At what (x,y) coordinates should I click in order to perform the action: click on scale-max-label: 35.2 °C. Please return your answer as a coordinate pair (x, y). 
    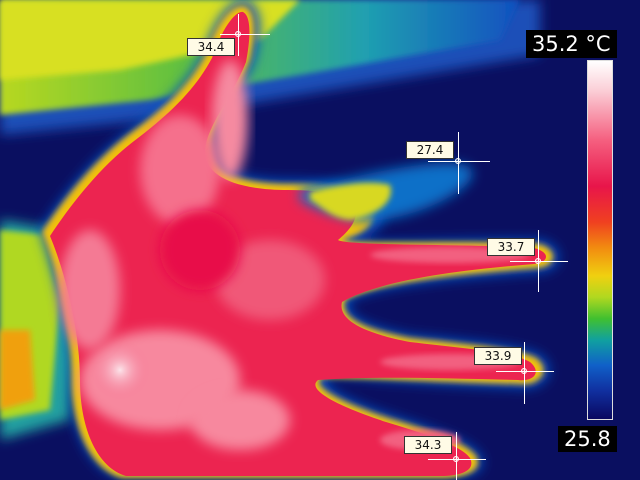
    Looking at the image, I should click on (571, 44).